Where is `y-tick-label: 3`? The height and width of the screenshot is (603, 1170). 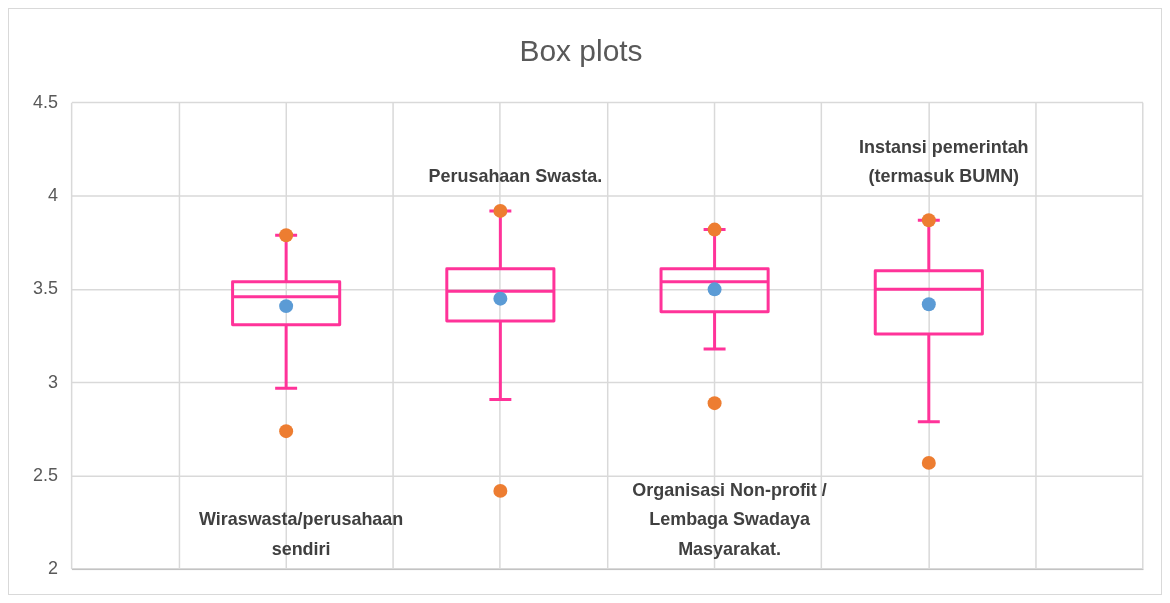 y-tick-label: 3 is located at coordinates (52, 381).